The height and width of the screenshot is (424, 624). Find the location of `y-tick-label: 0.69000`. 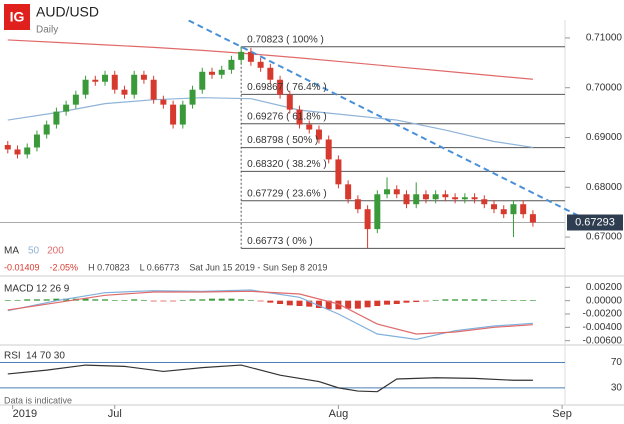

y-tick-label: 0.69000 is located at coordinates (604, 137).